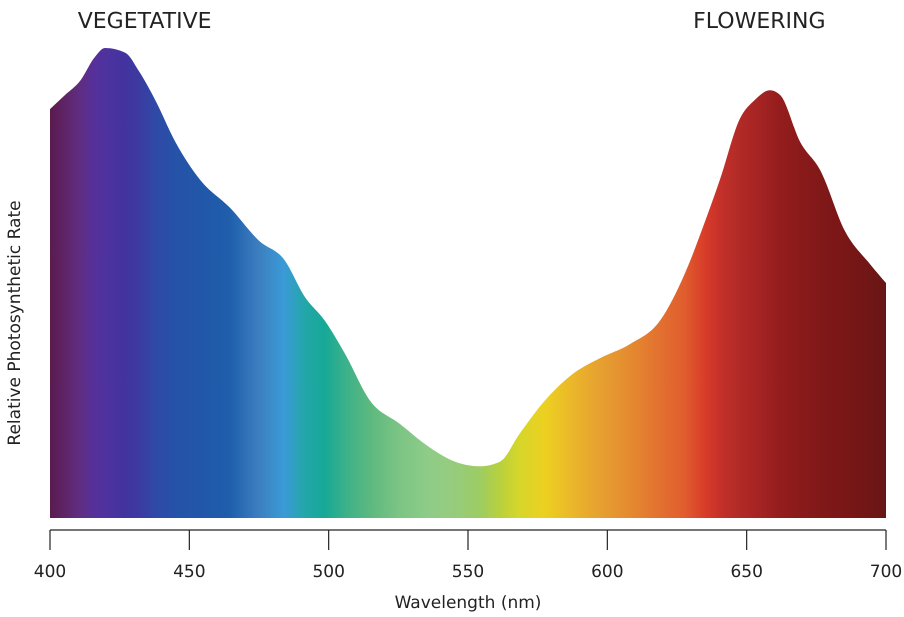 The width and height of the screenshot is (904, 617). Describe the element at coordinates (746, 572) in the screenshot. I see `x-tick-label: 650` at that location.